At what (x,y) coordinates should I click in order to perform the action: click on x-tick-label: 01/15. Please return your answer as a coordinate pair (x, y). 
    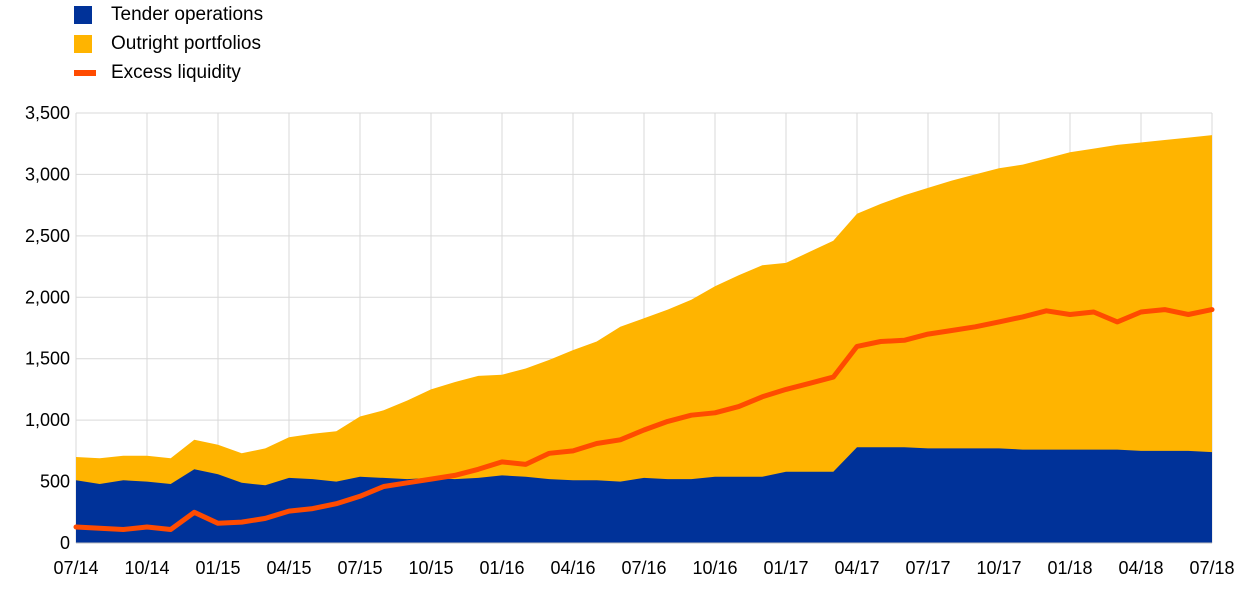
    Looking at the image, I should click on (217, 568).